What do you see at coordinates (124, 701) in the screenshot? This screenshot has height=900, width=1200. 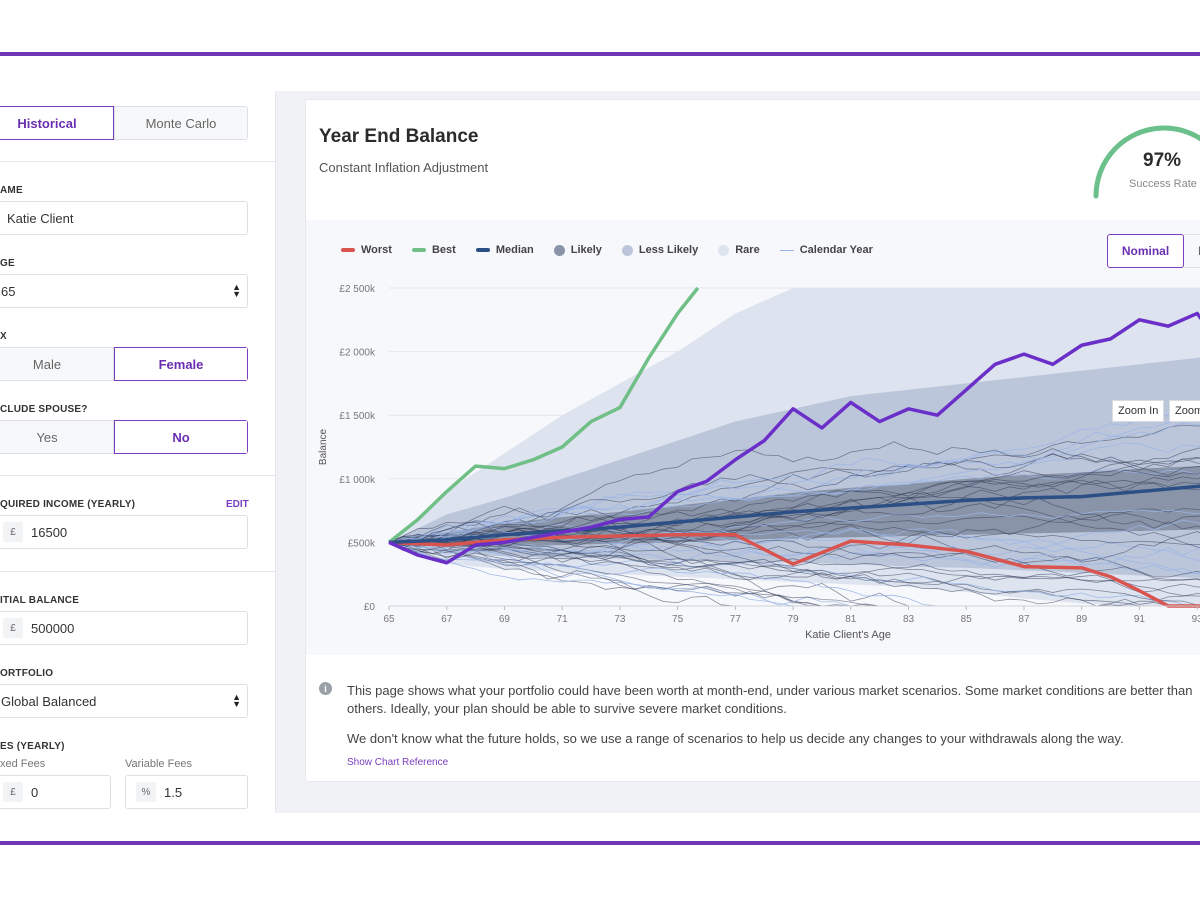 I see `portfolio-select: Global Balanced ▲ ▼` at bounding box center [124, 701].